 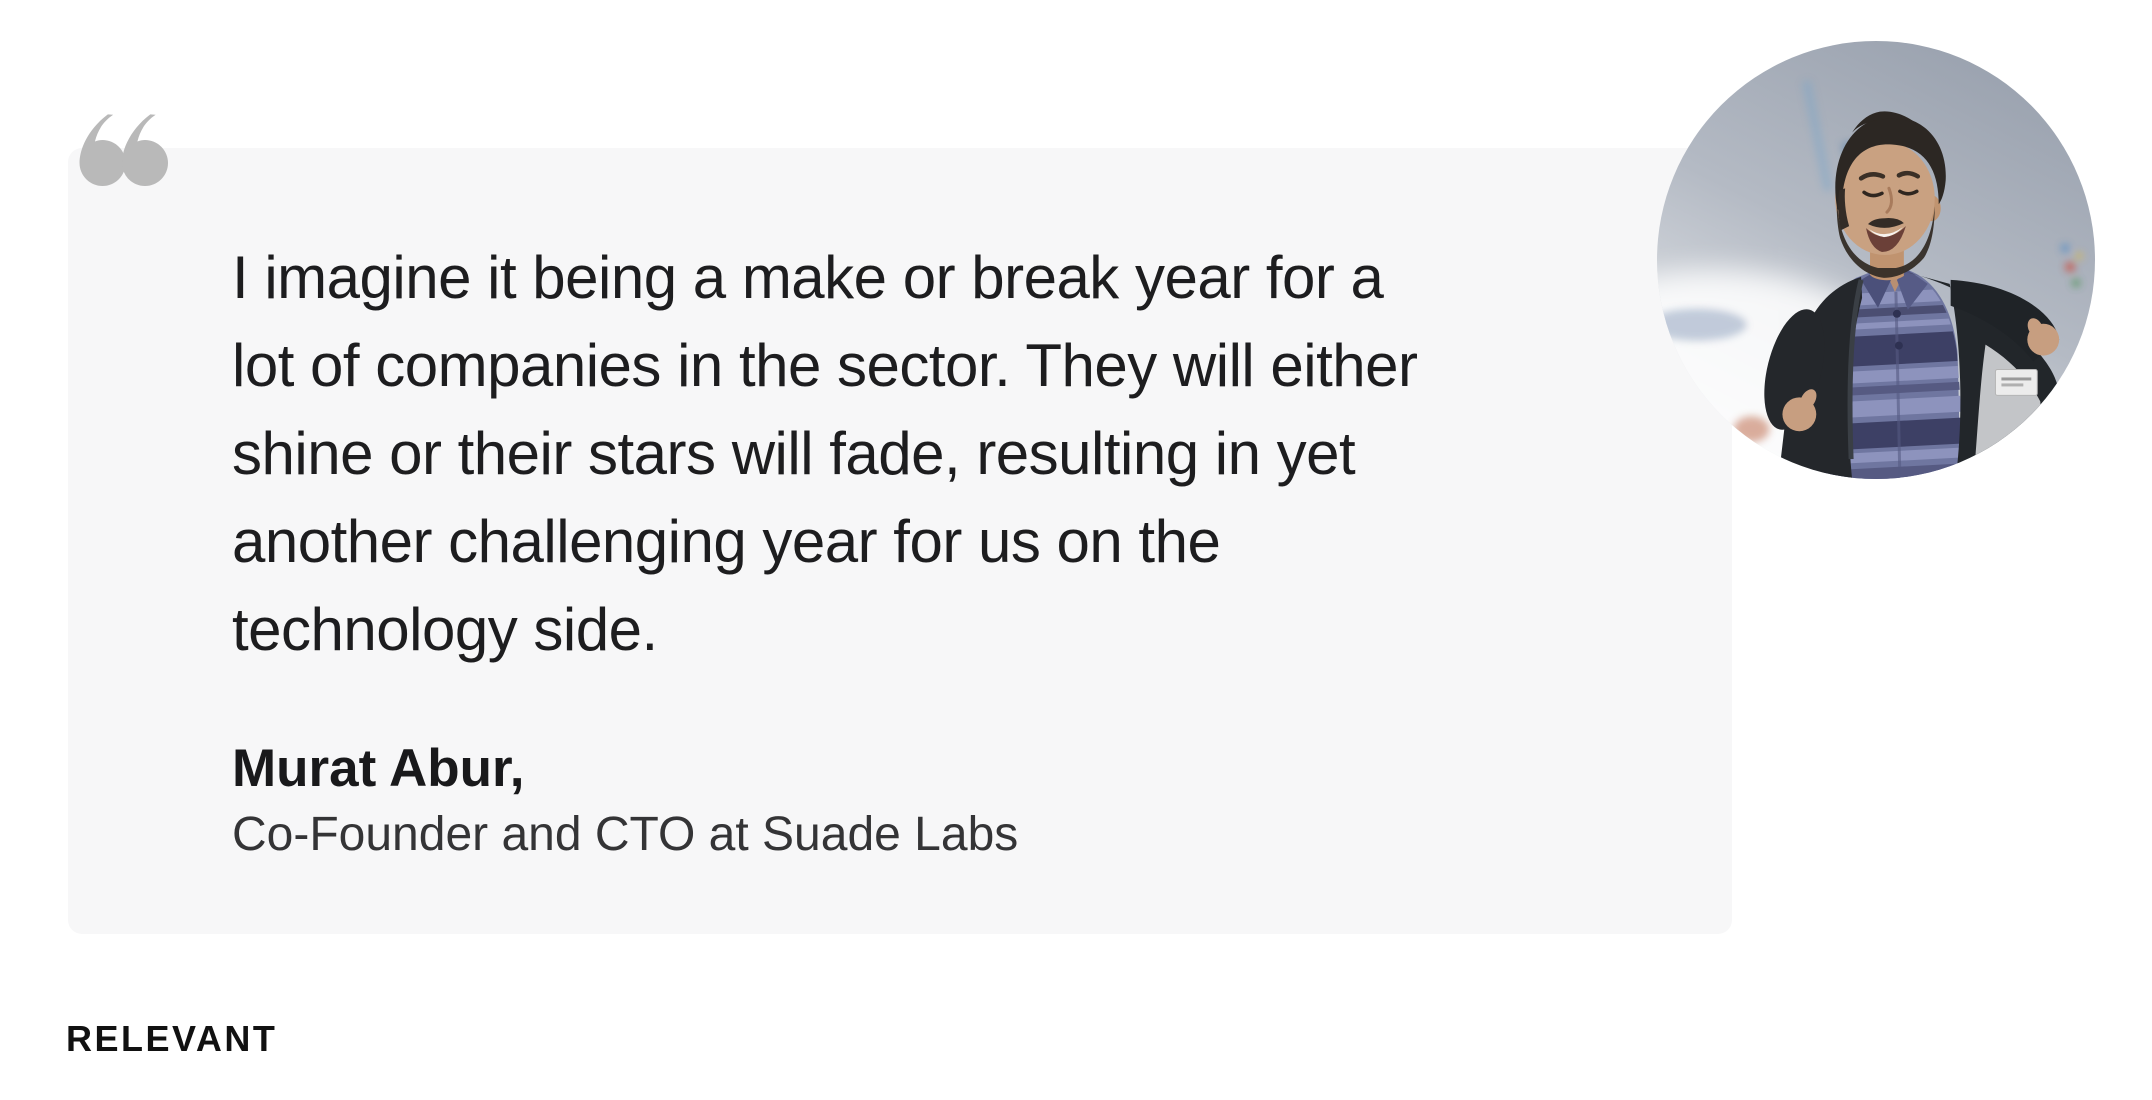 I want to click on head, so click(x=1890, y=196).